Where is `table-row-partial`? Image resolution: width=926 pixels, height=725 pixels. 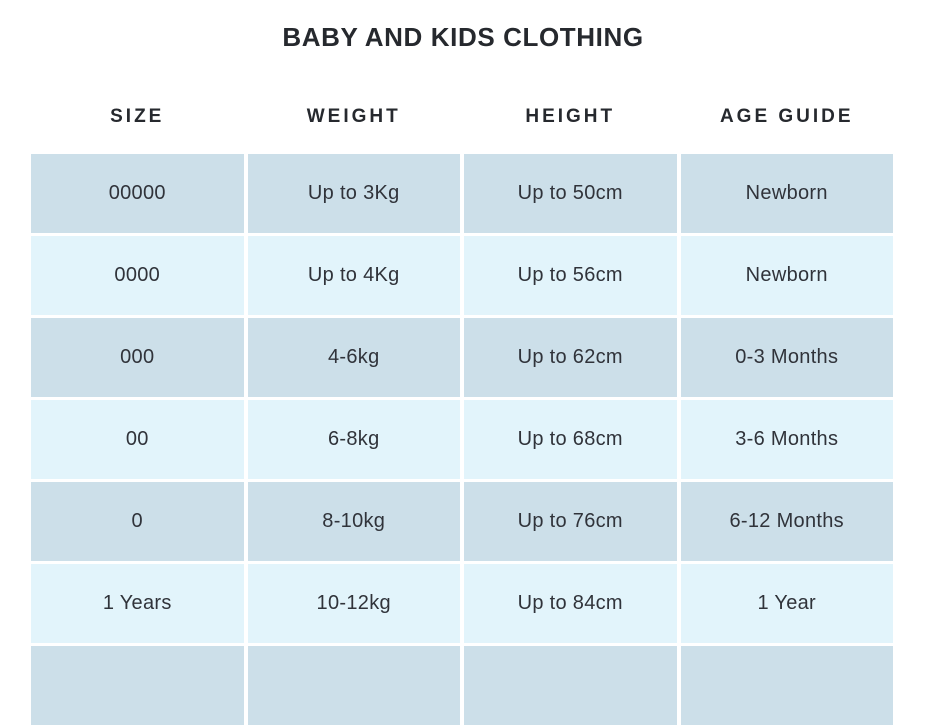 table-row-partial is located at coordinates (462, 685).